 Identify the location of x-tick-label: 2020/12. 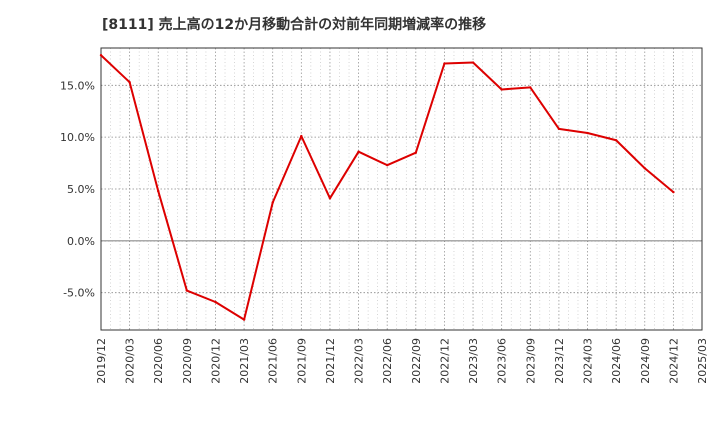
(215, 361).